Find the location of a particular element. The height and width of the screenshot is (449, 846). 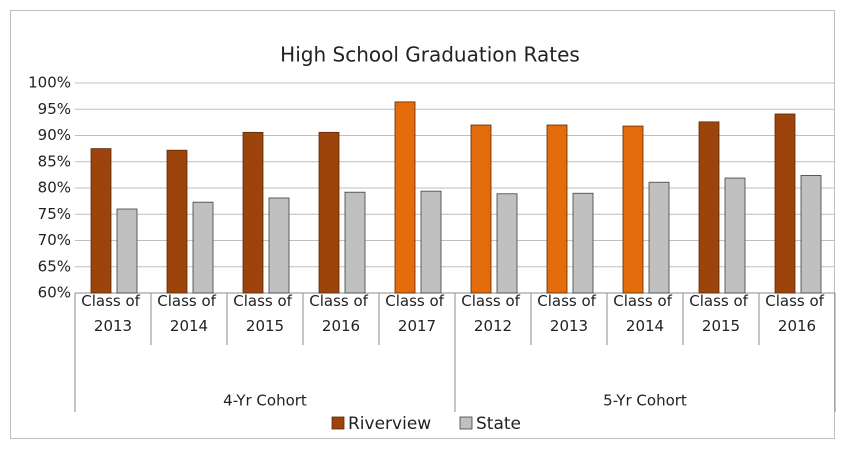

chart-title: High School Graduation Rates is located at coordinates (430, 55).